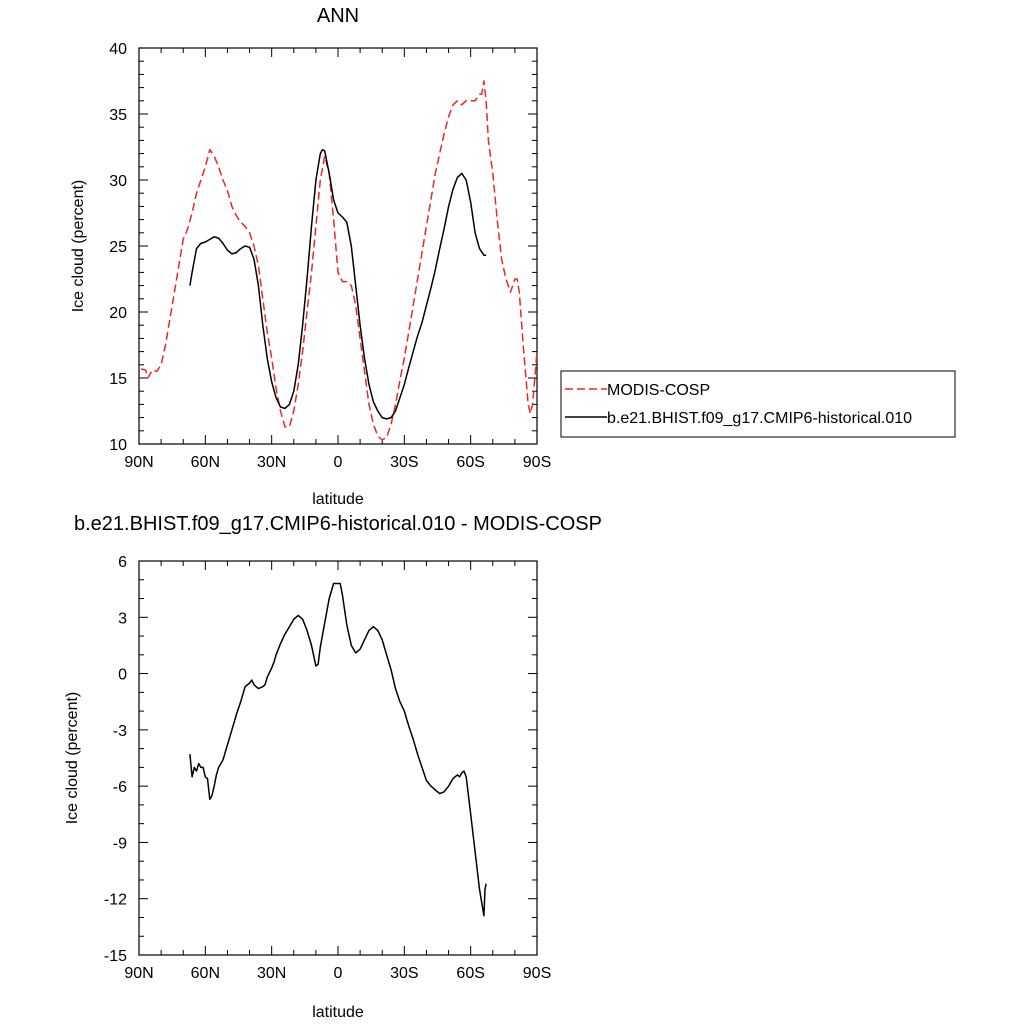  What do you see at coordinates (120, 843) in the screenshot?
I see `y-tick-label: -9` at bounding box center [120, 843].